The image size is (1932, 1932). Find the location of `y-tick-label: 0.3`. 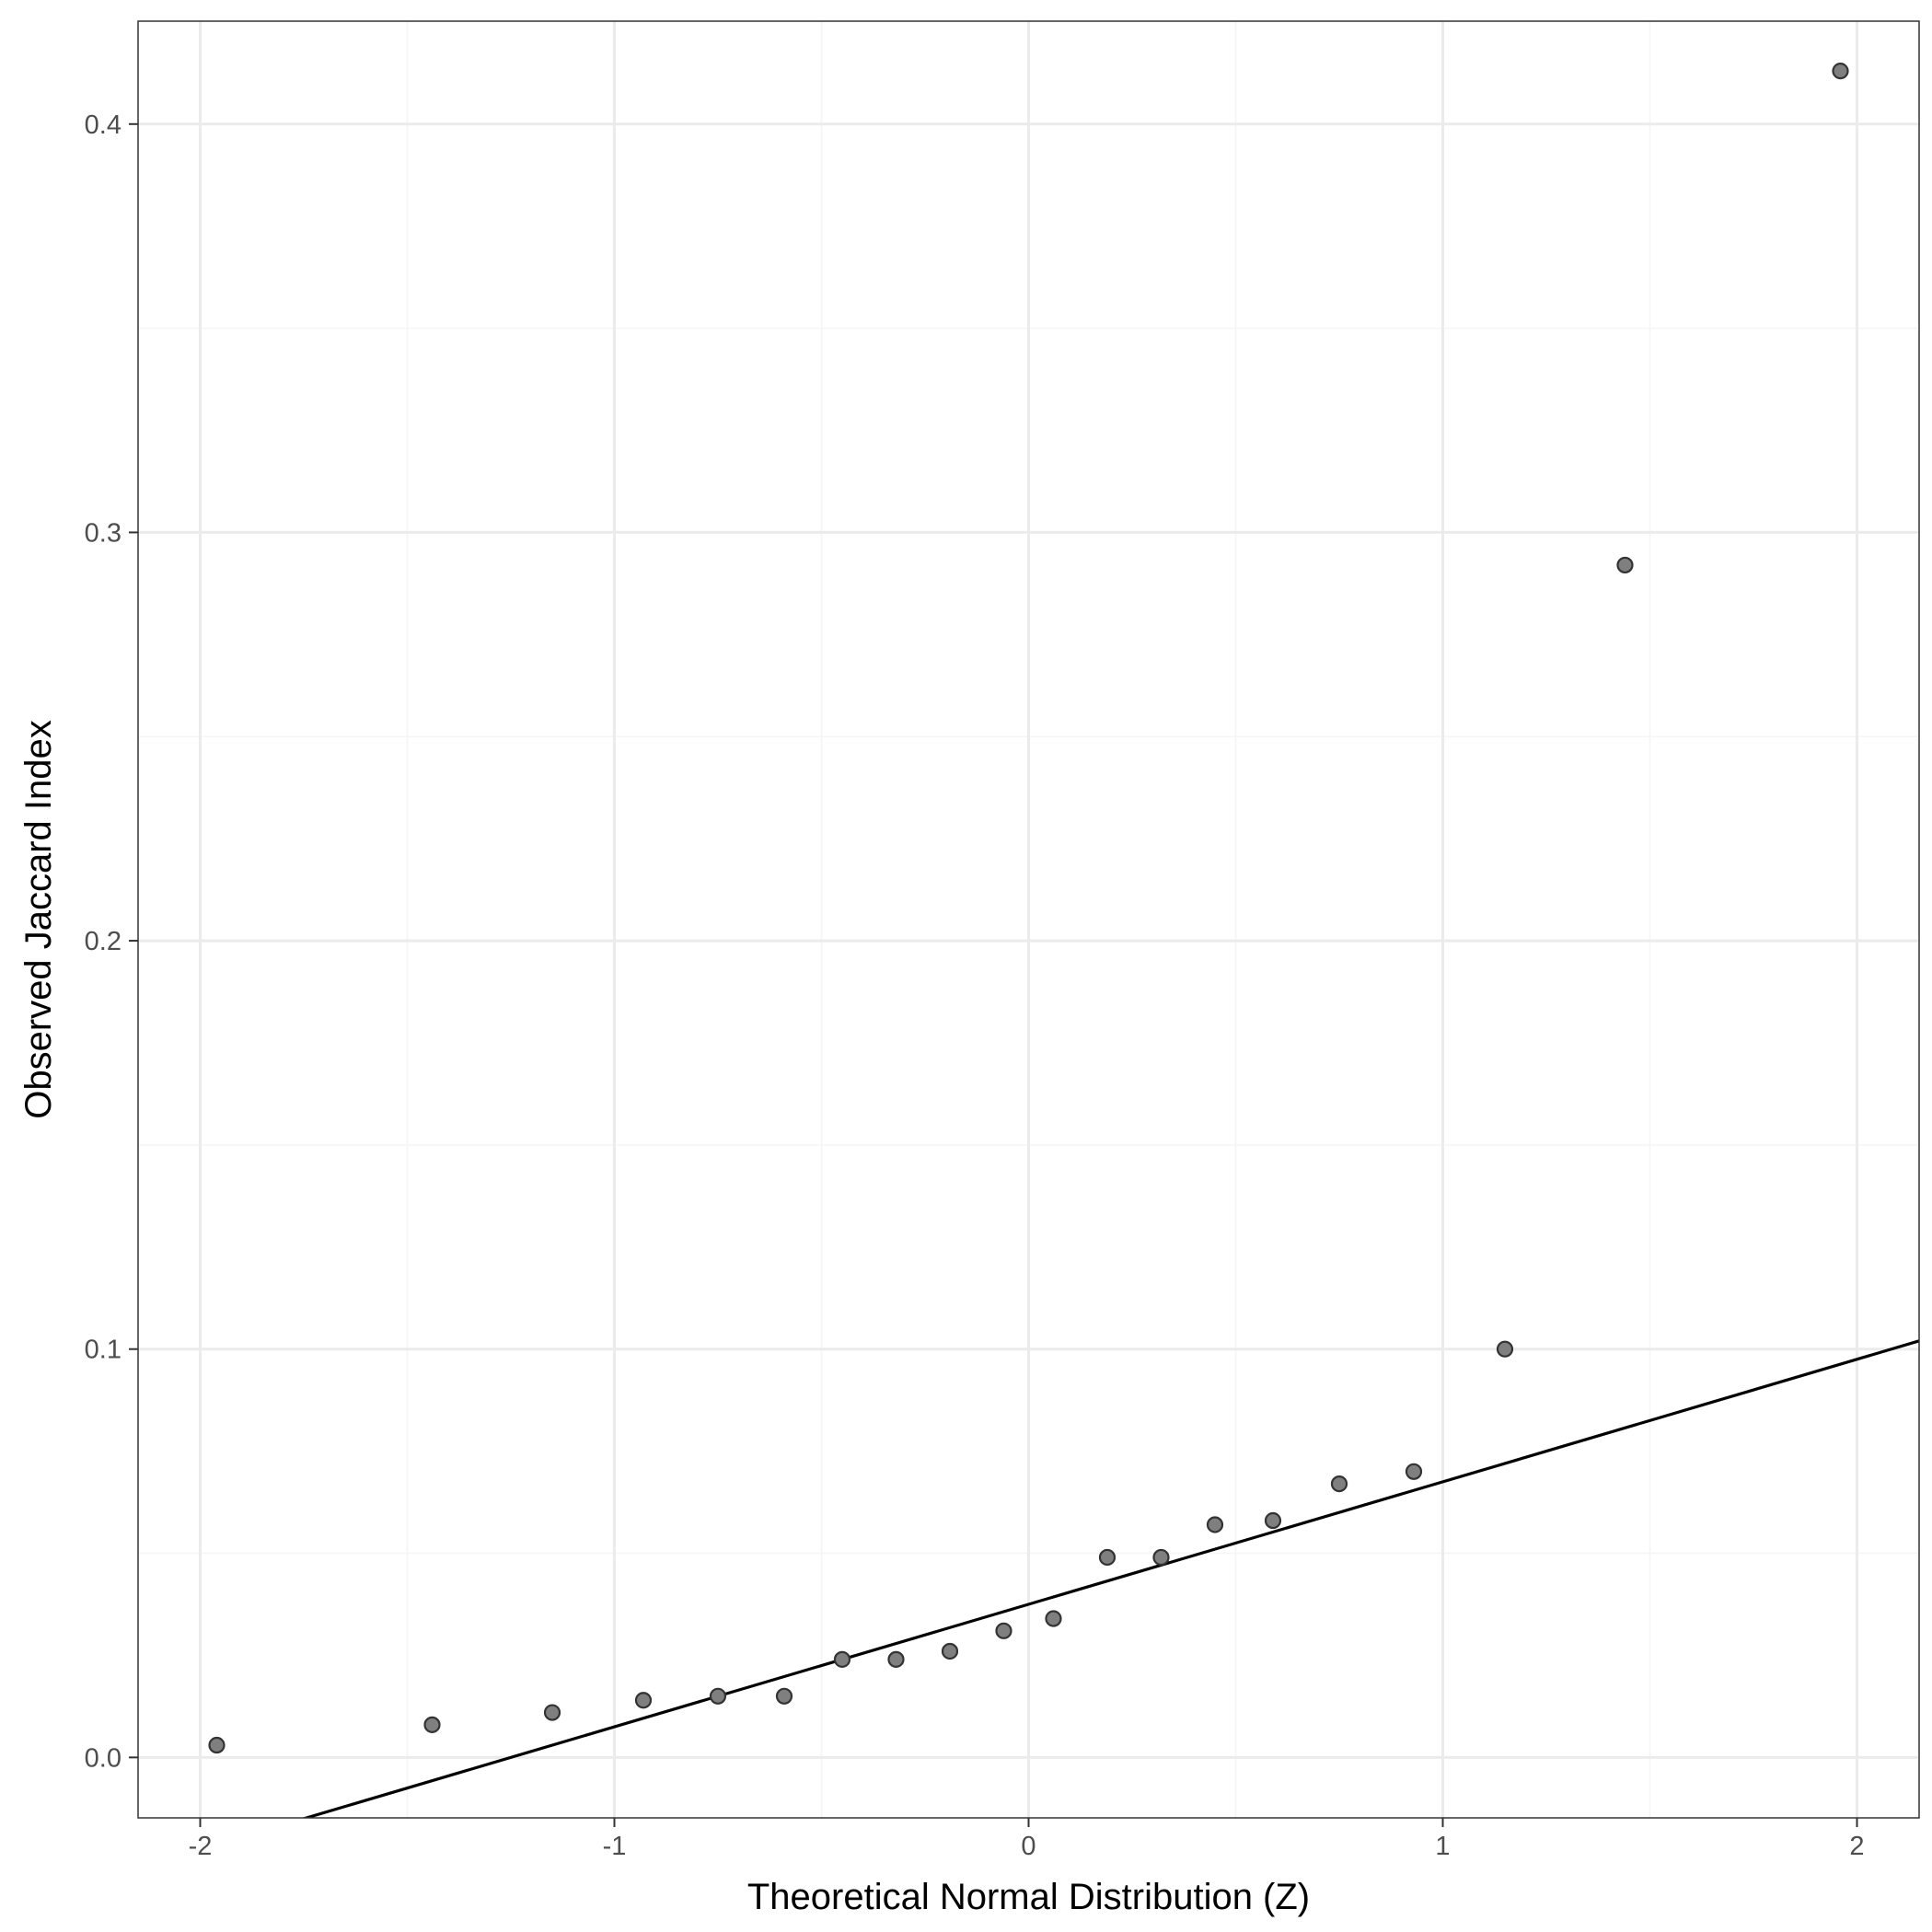

y-tick-label: 0.3 is located at coordinates (103, 533).